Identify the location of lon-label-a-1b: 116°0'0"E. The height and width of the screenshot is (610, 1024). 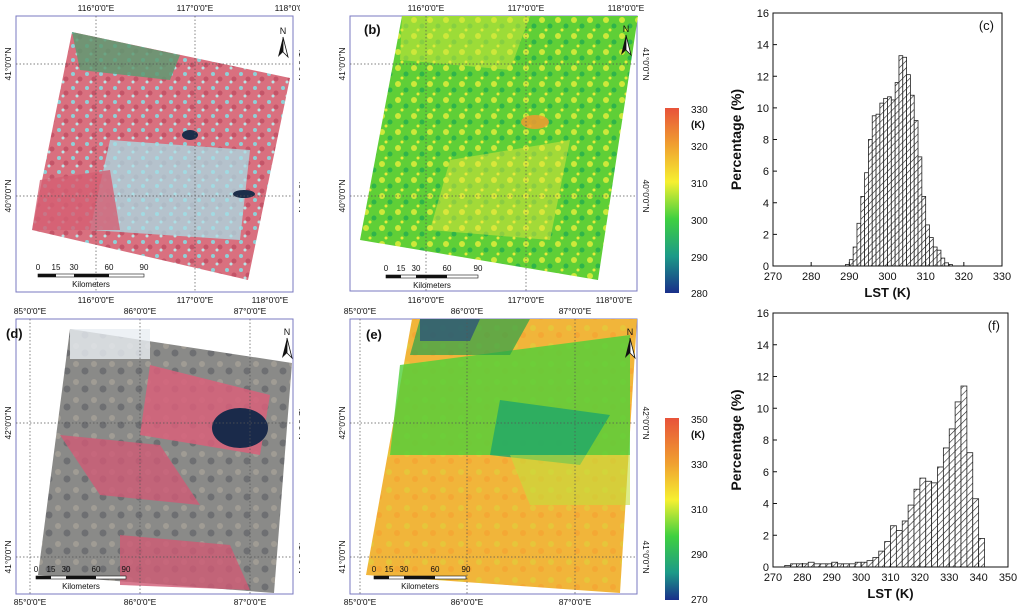
(96, 300).